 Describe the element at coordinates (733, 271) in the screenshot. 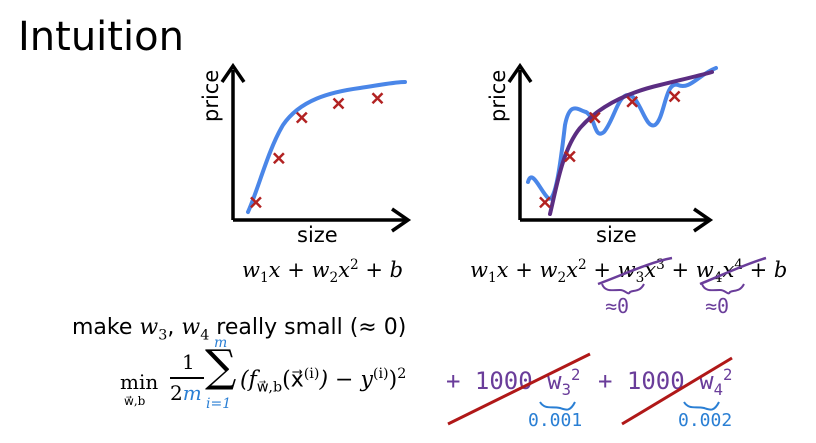

I see `strike-w4x4` at that location.